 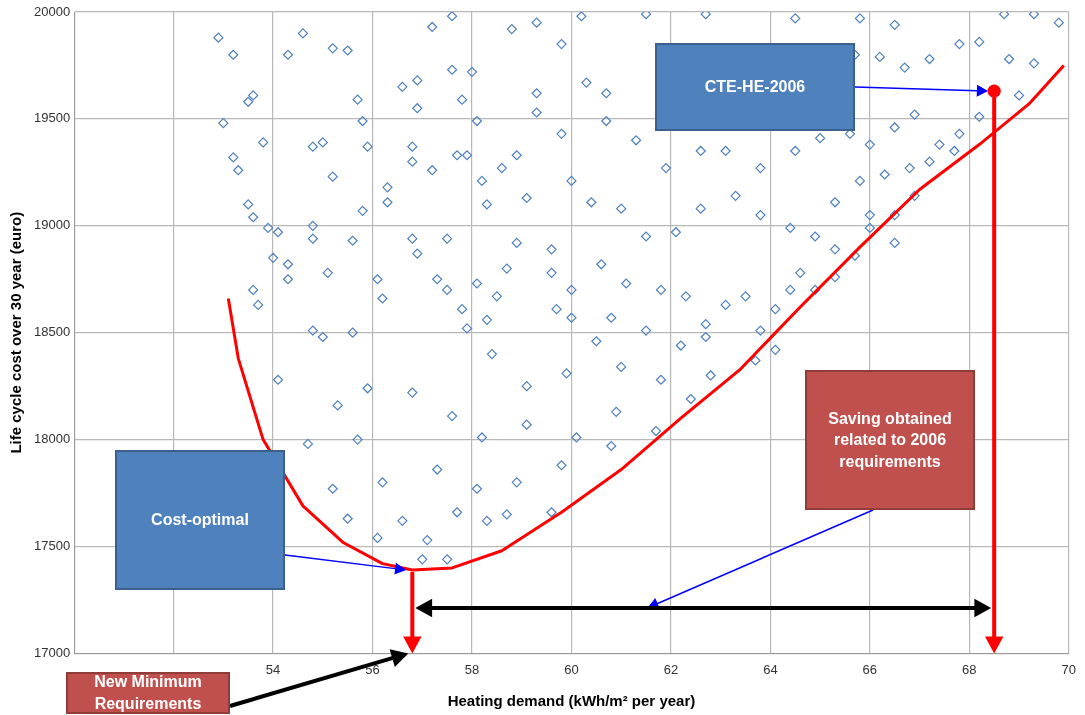 What do you see at coordinates (571, 669) in the screenshot?
I see `x-tick-label: 60` at bounding box center [571, 669].